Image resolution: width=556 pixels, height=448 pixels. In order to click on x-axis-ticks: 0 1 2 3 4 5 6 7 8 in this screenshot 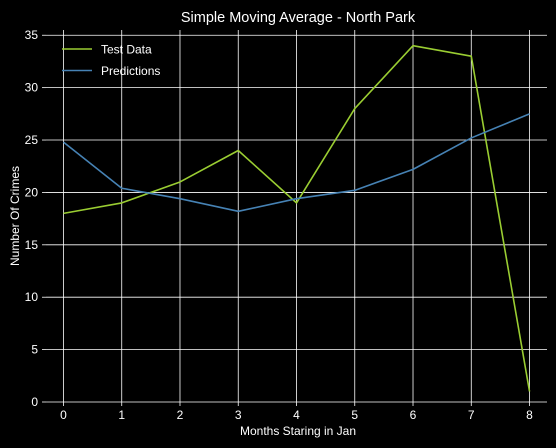, I will do `click(296, 412)`.